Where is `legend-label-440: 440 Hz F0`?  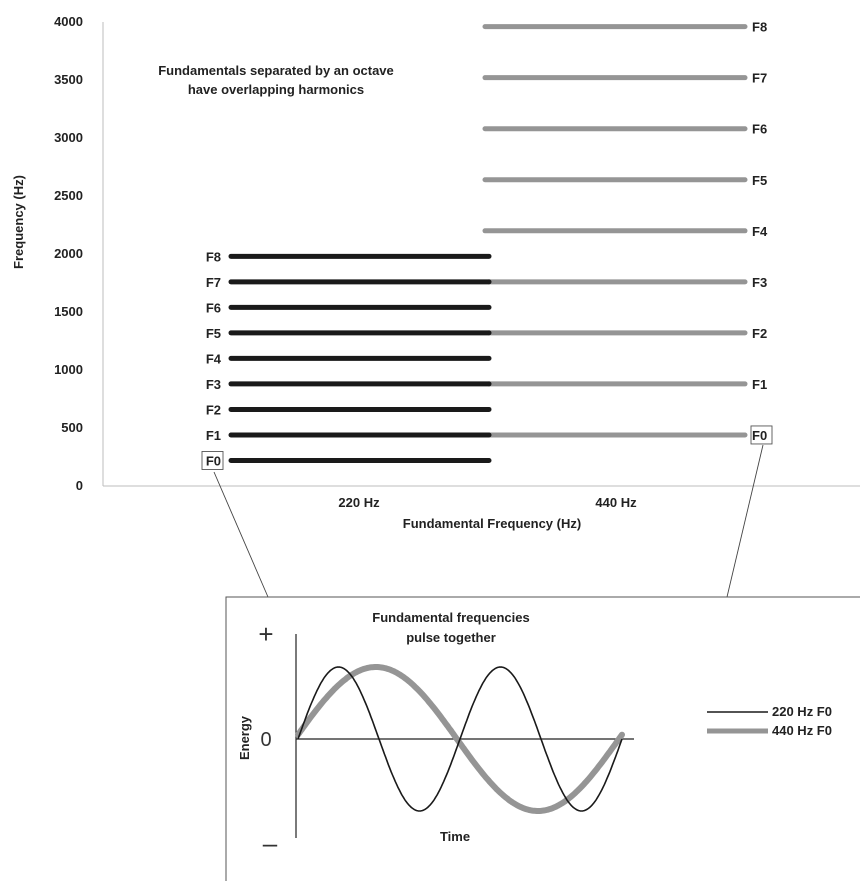
legend-label-440: 440 Hz F0 is located at coordinates (802, 730).